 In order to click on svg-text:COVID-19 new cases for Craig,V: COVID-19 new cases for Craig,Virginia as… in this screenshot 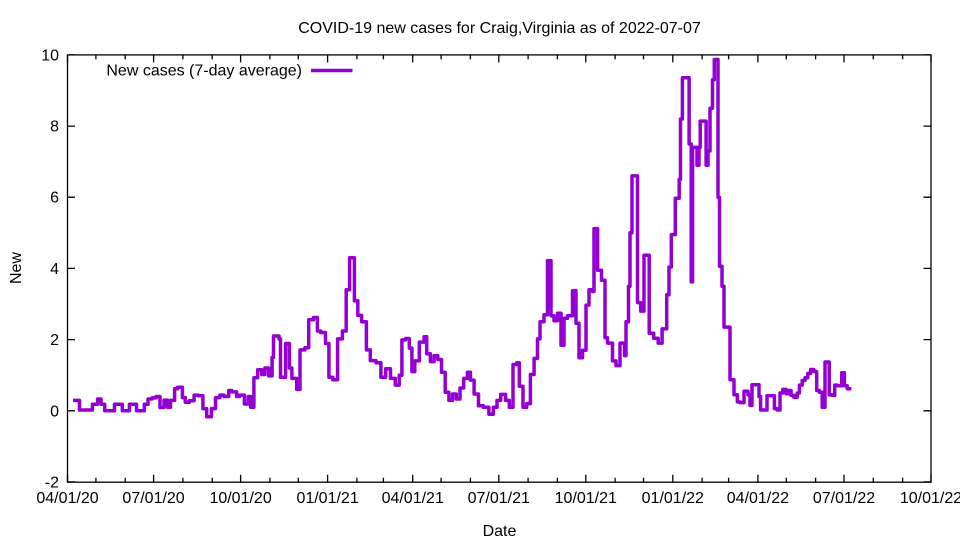, I will do `click(499, 28)`.